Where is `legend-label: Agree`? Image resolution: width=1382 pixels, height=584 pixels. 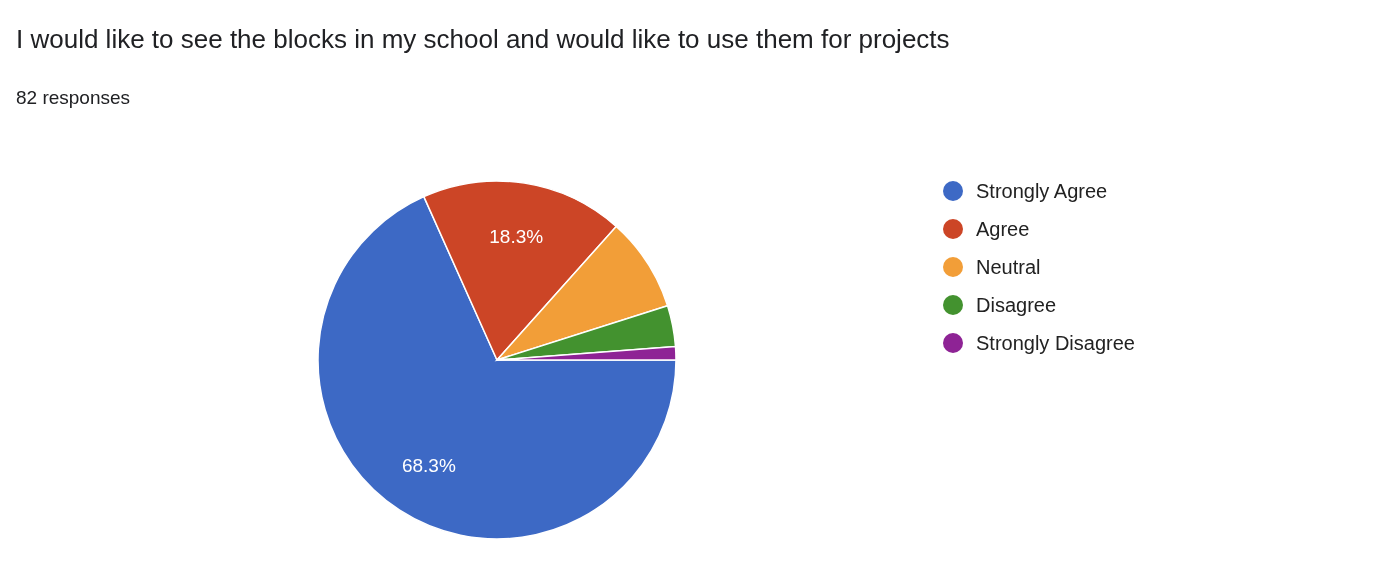
legend-label: Agree is located at coordinates (1003, 229).